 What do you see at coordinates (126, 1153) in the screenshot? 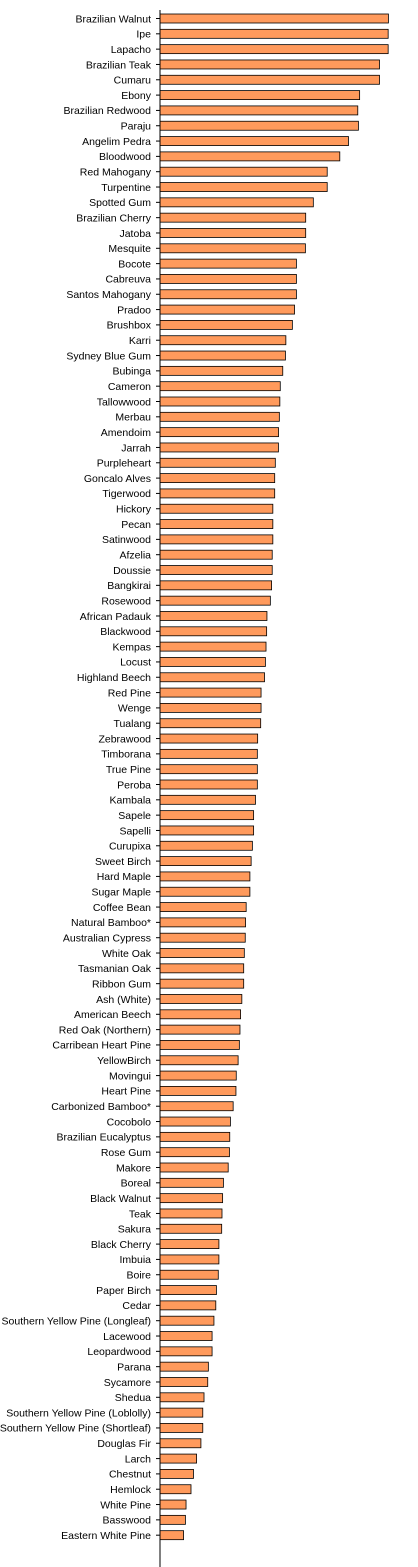
I see `category-label: Rose Gum` at bounding box center [126, 1153].